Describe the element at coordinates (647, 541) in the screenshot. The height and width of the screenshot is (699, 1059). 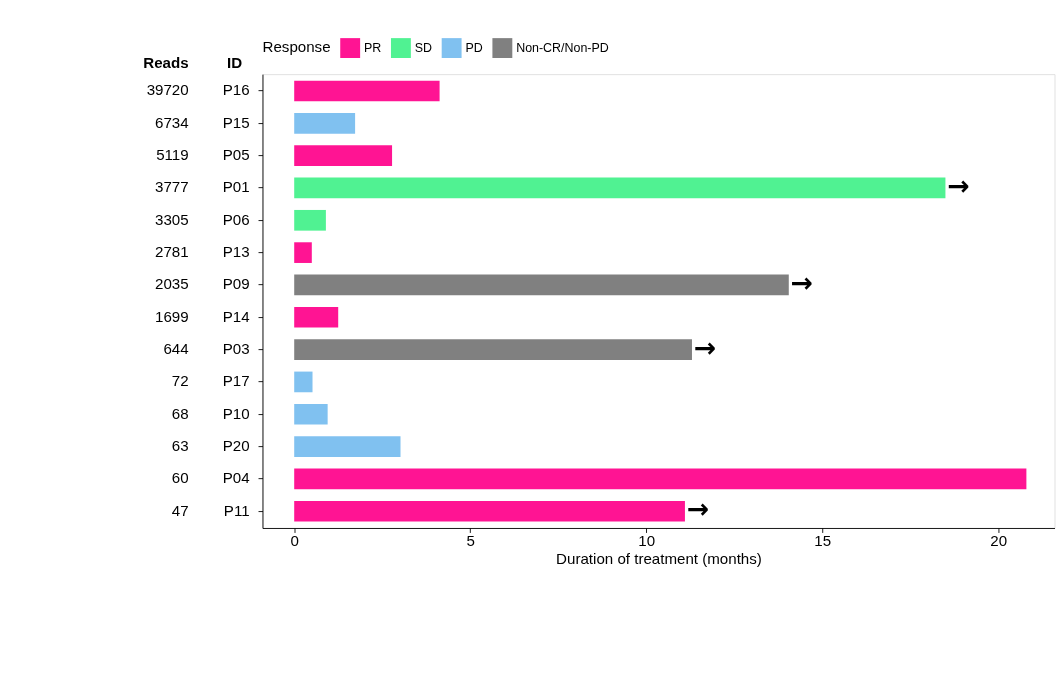
I see `x-tick-label: 10` at that location.